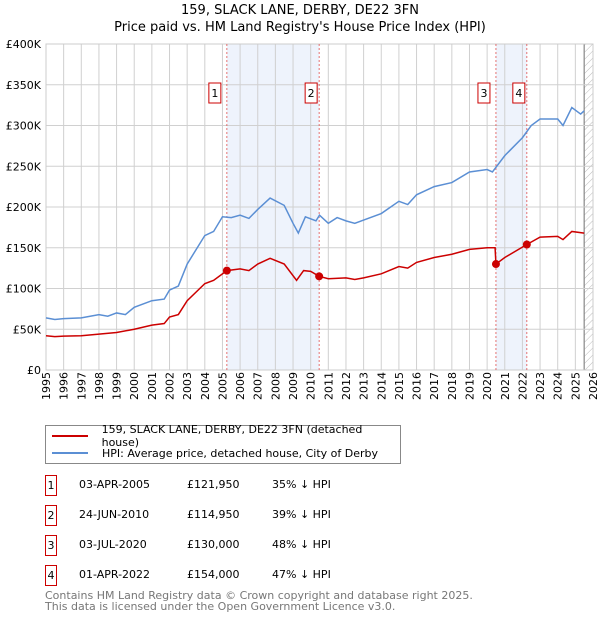 This screenshot has width=600, height=620. Describe the element at coordinates (64, 386) in the screenshot. I see `x-tick-label: 1996` at that location.